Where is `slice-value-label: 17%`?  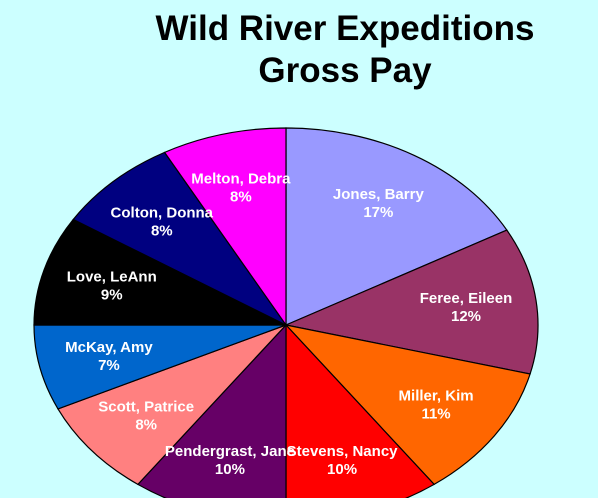
slice-value-label: 17% is located at coordinates (378, 212).